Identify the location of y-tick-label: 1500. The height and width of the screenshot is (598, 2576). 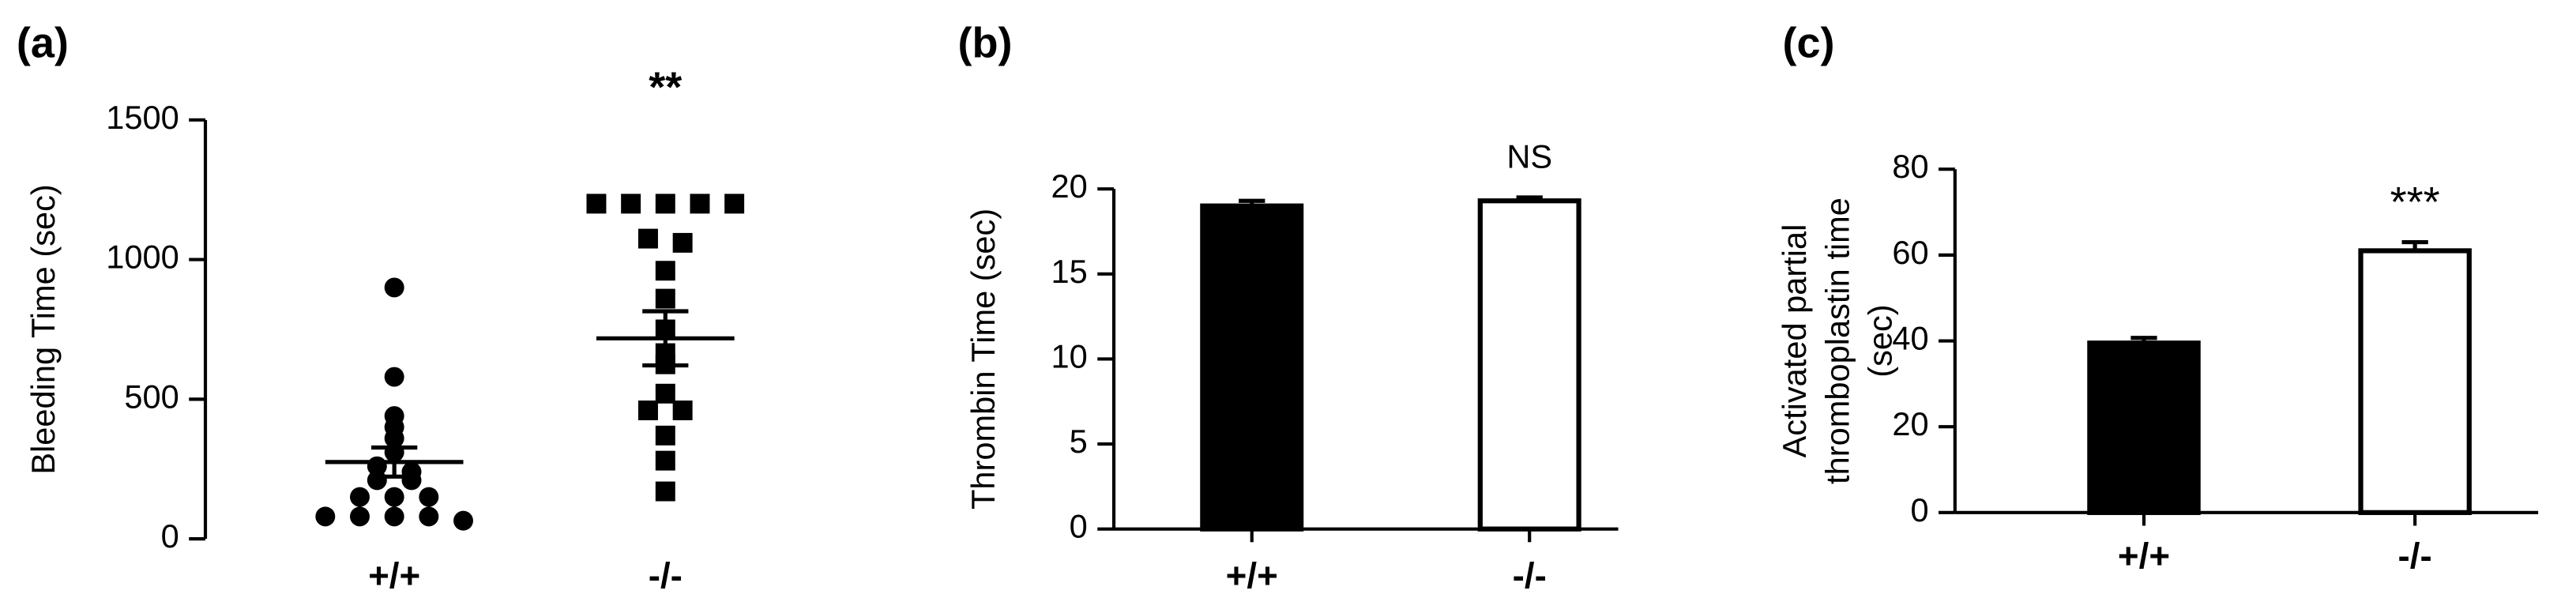
(142, 117).